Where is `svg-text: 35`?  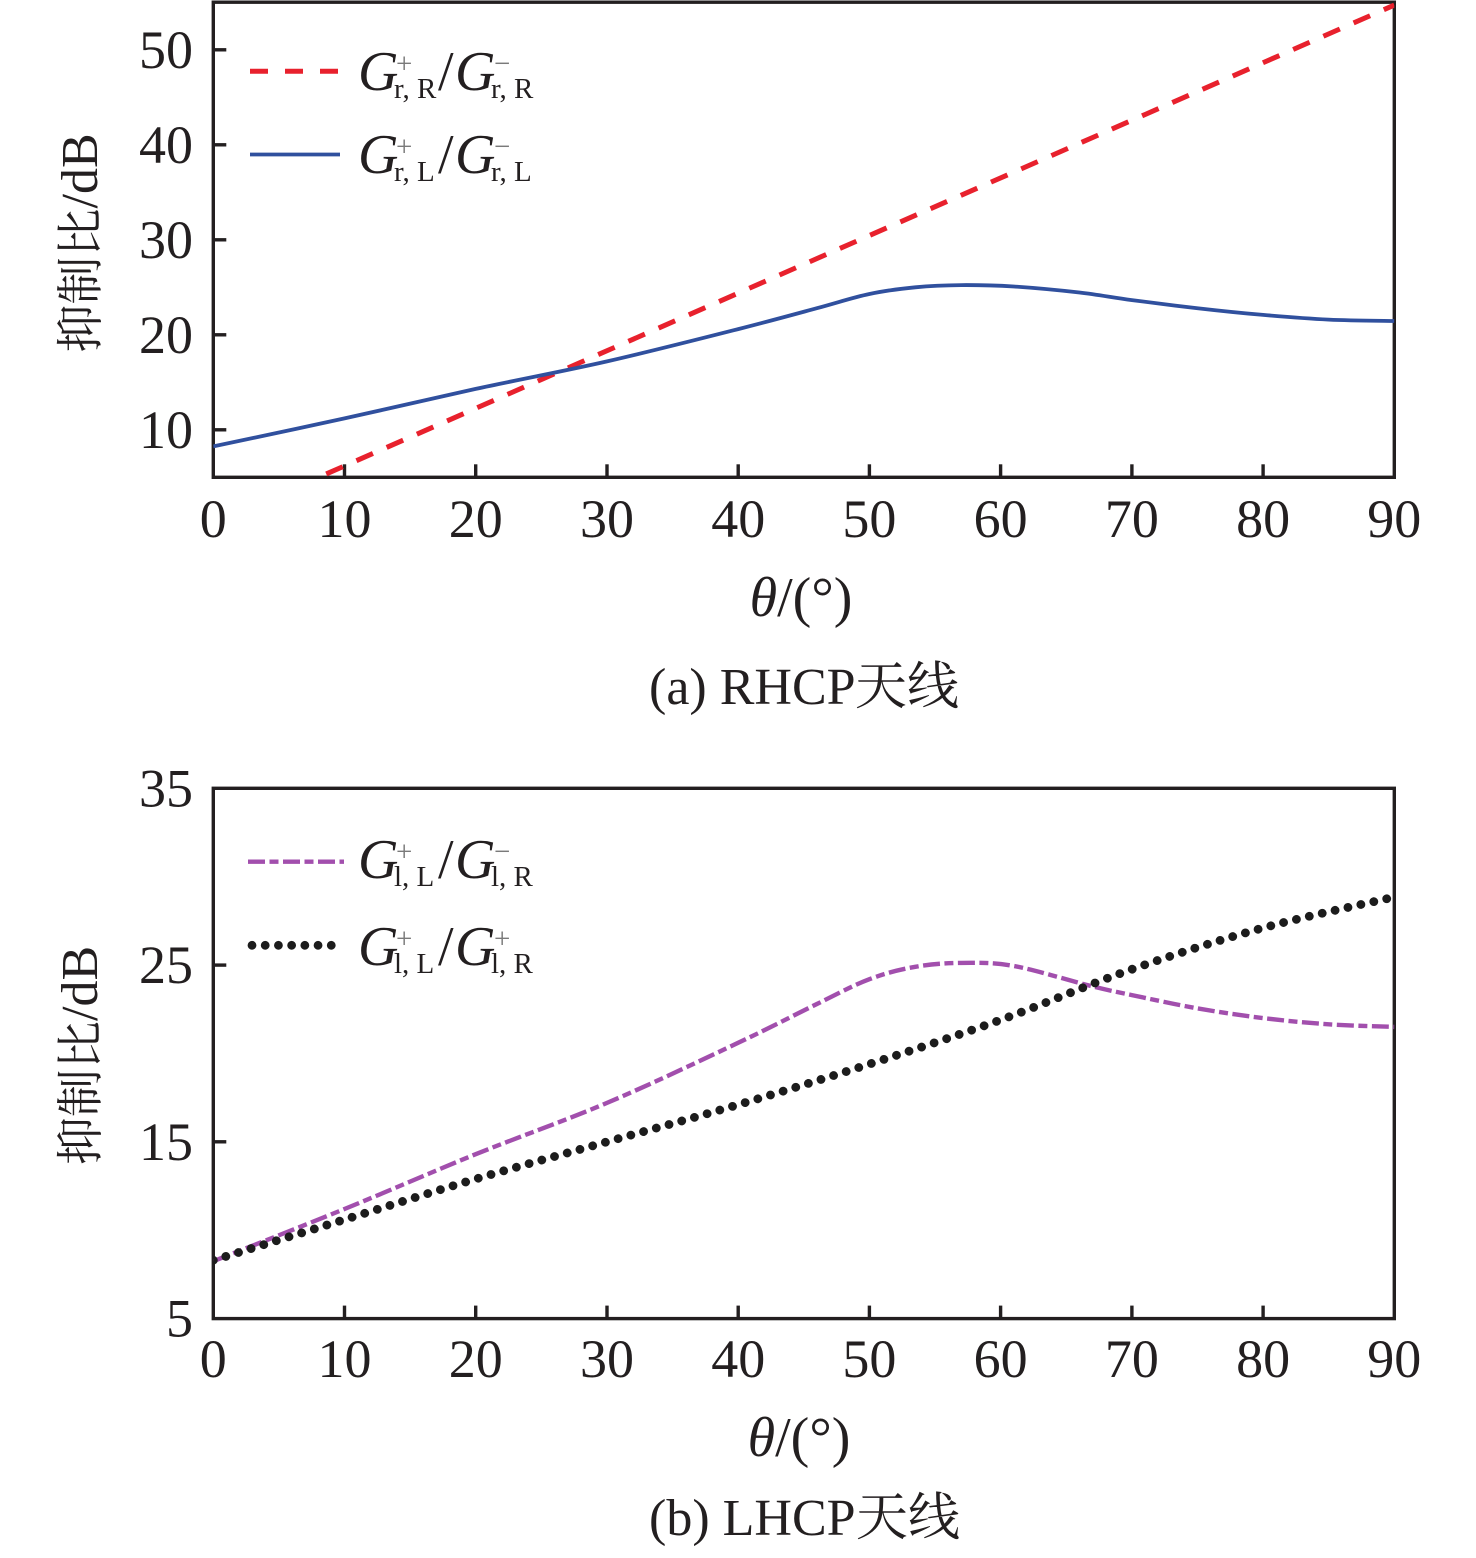 svg-text: 35 is located at coordinates (166, 788).